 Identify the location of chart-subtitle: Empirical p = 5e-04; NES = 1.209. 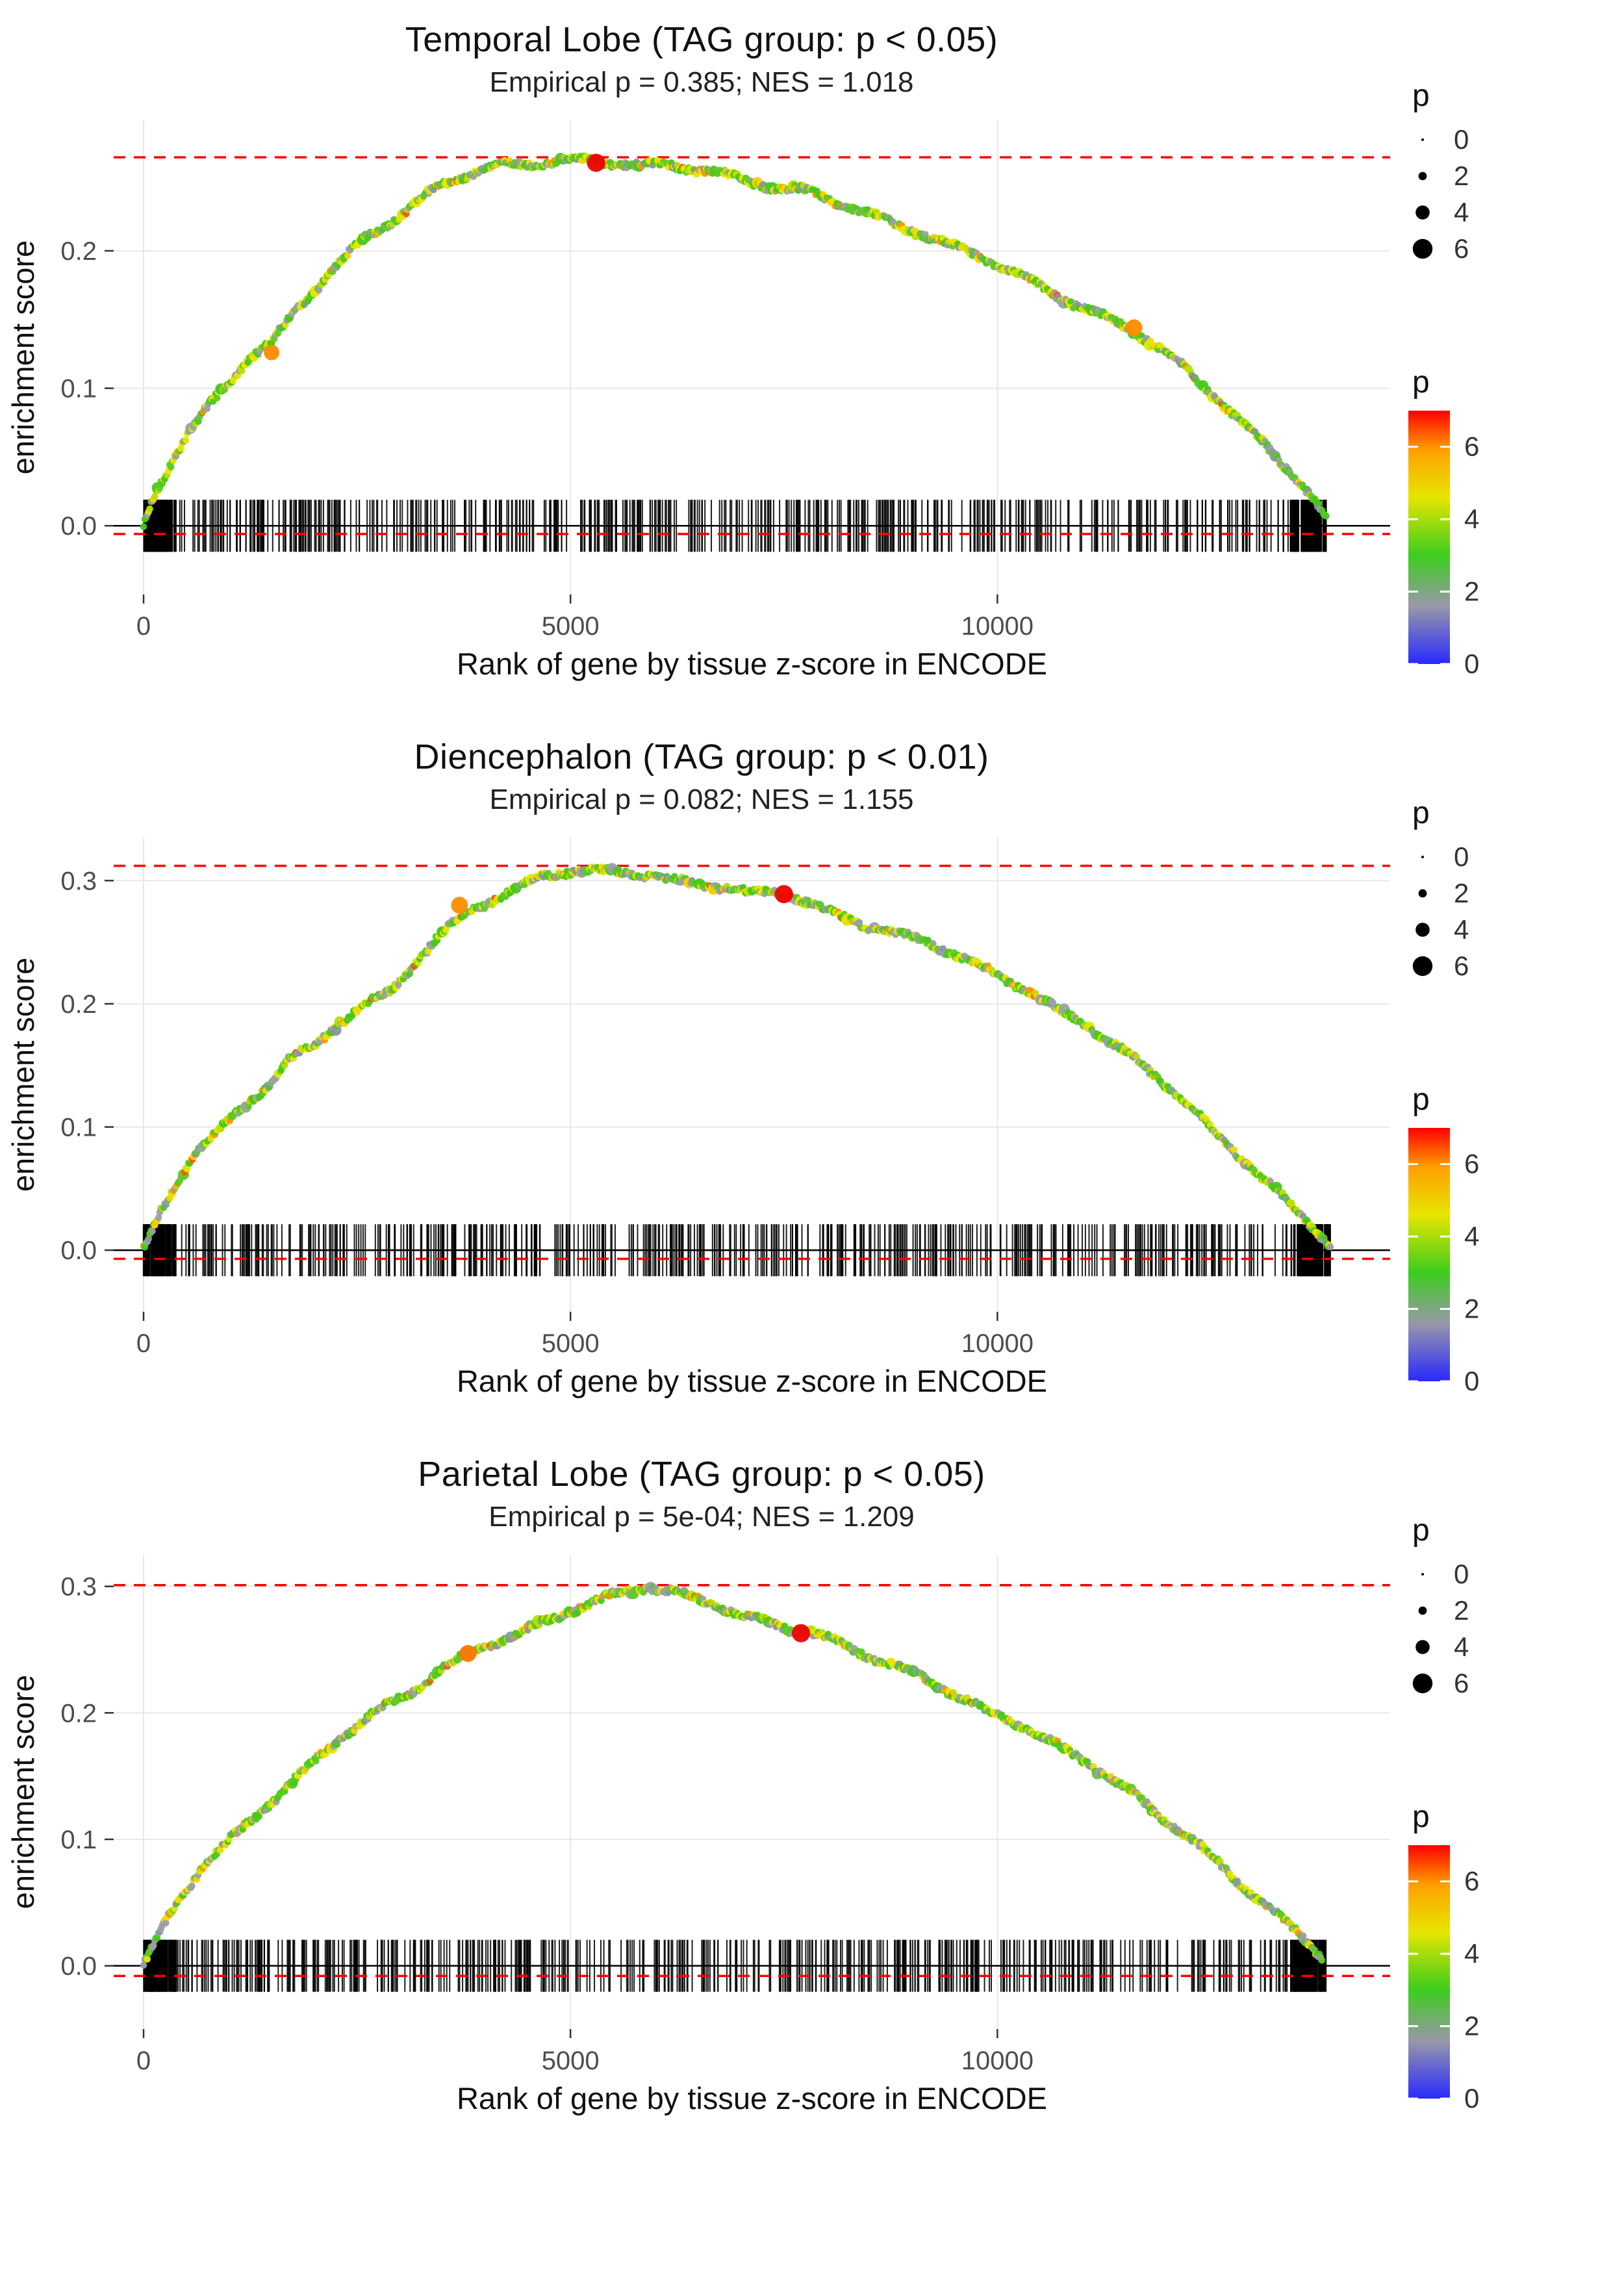
(701, 1517).